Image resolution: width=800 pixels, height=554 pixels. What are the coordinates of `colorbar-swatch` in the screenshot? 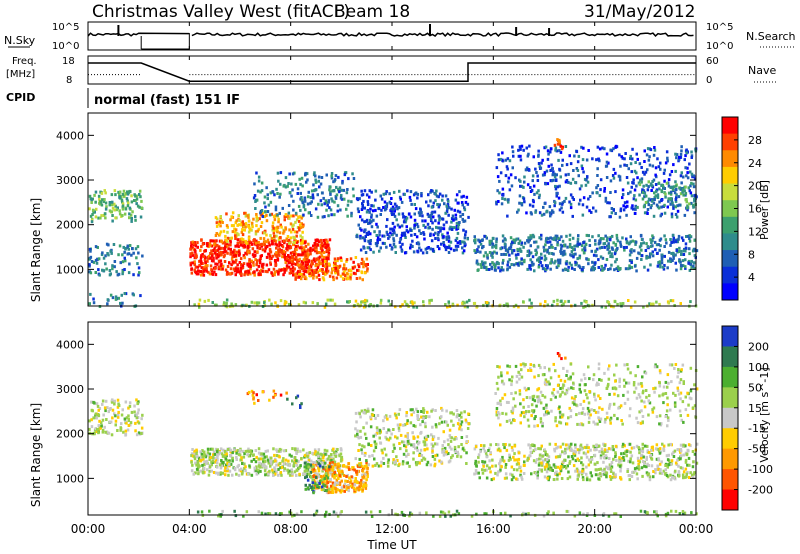 It's located at (730, 209).